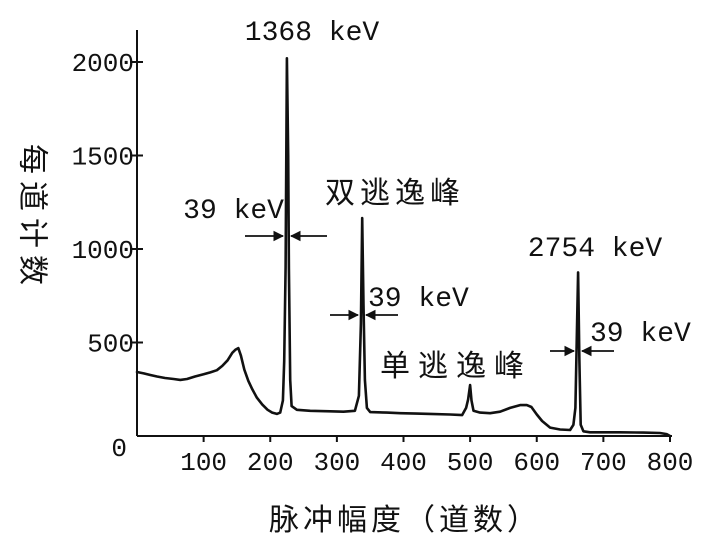 This screenshot has width=714, height=553. Describe the element at coordinates (595, 249) in the screenshot. I see `peak-label-2754kev: 2754 keV` at that location.